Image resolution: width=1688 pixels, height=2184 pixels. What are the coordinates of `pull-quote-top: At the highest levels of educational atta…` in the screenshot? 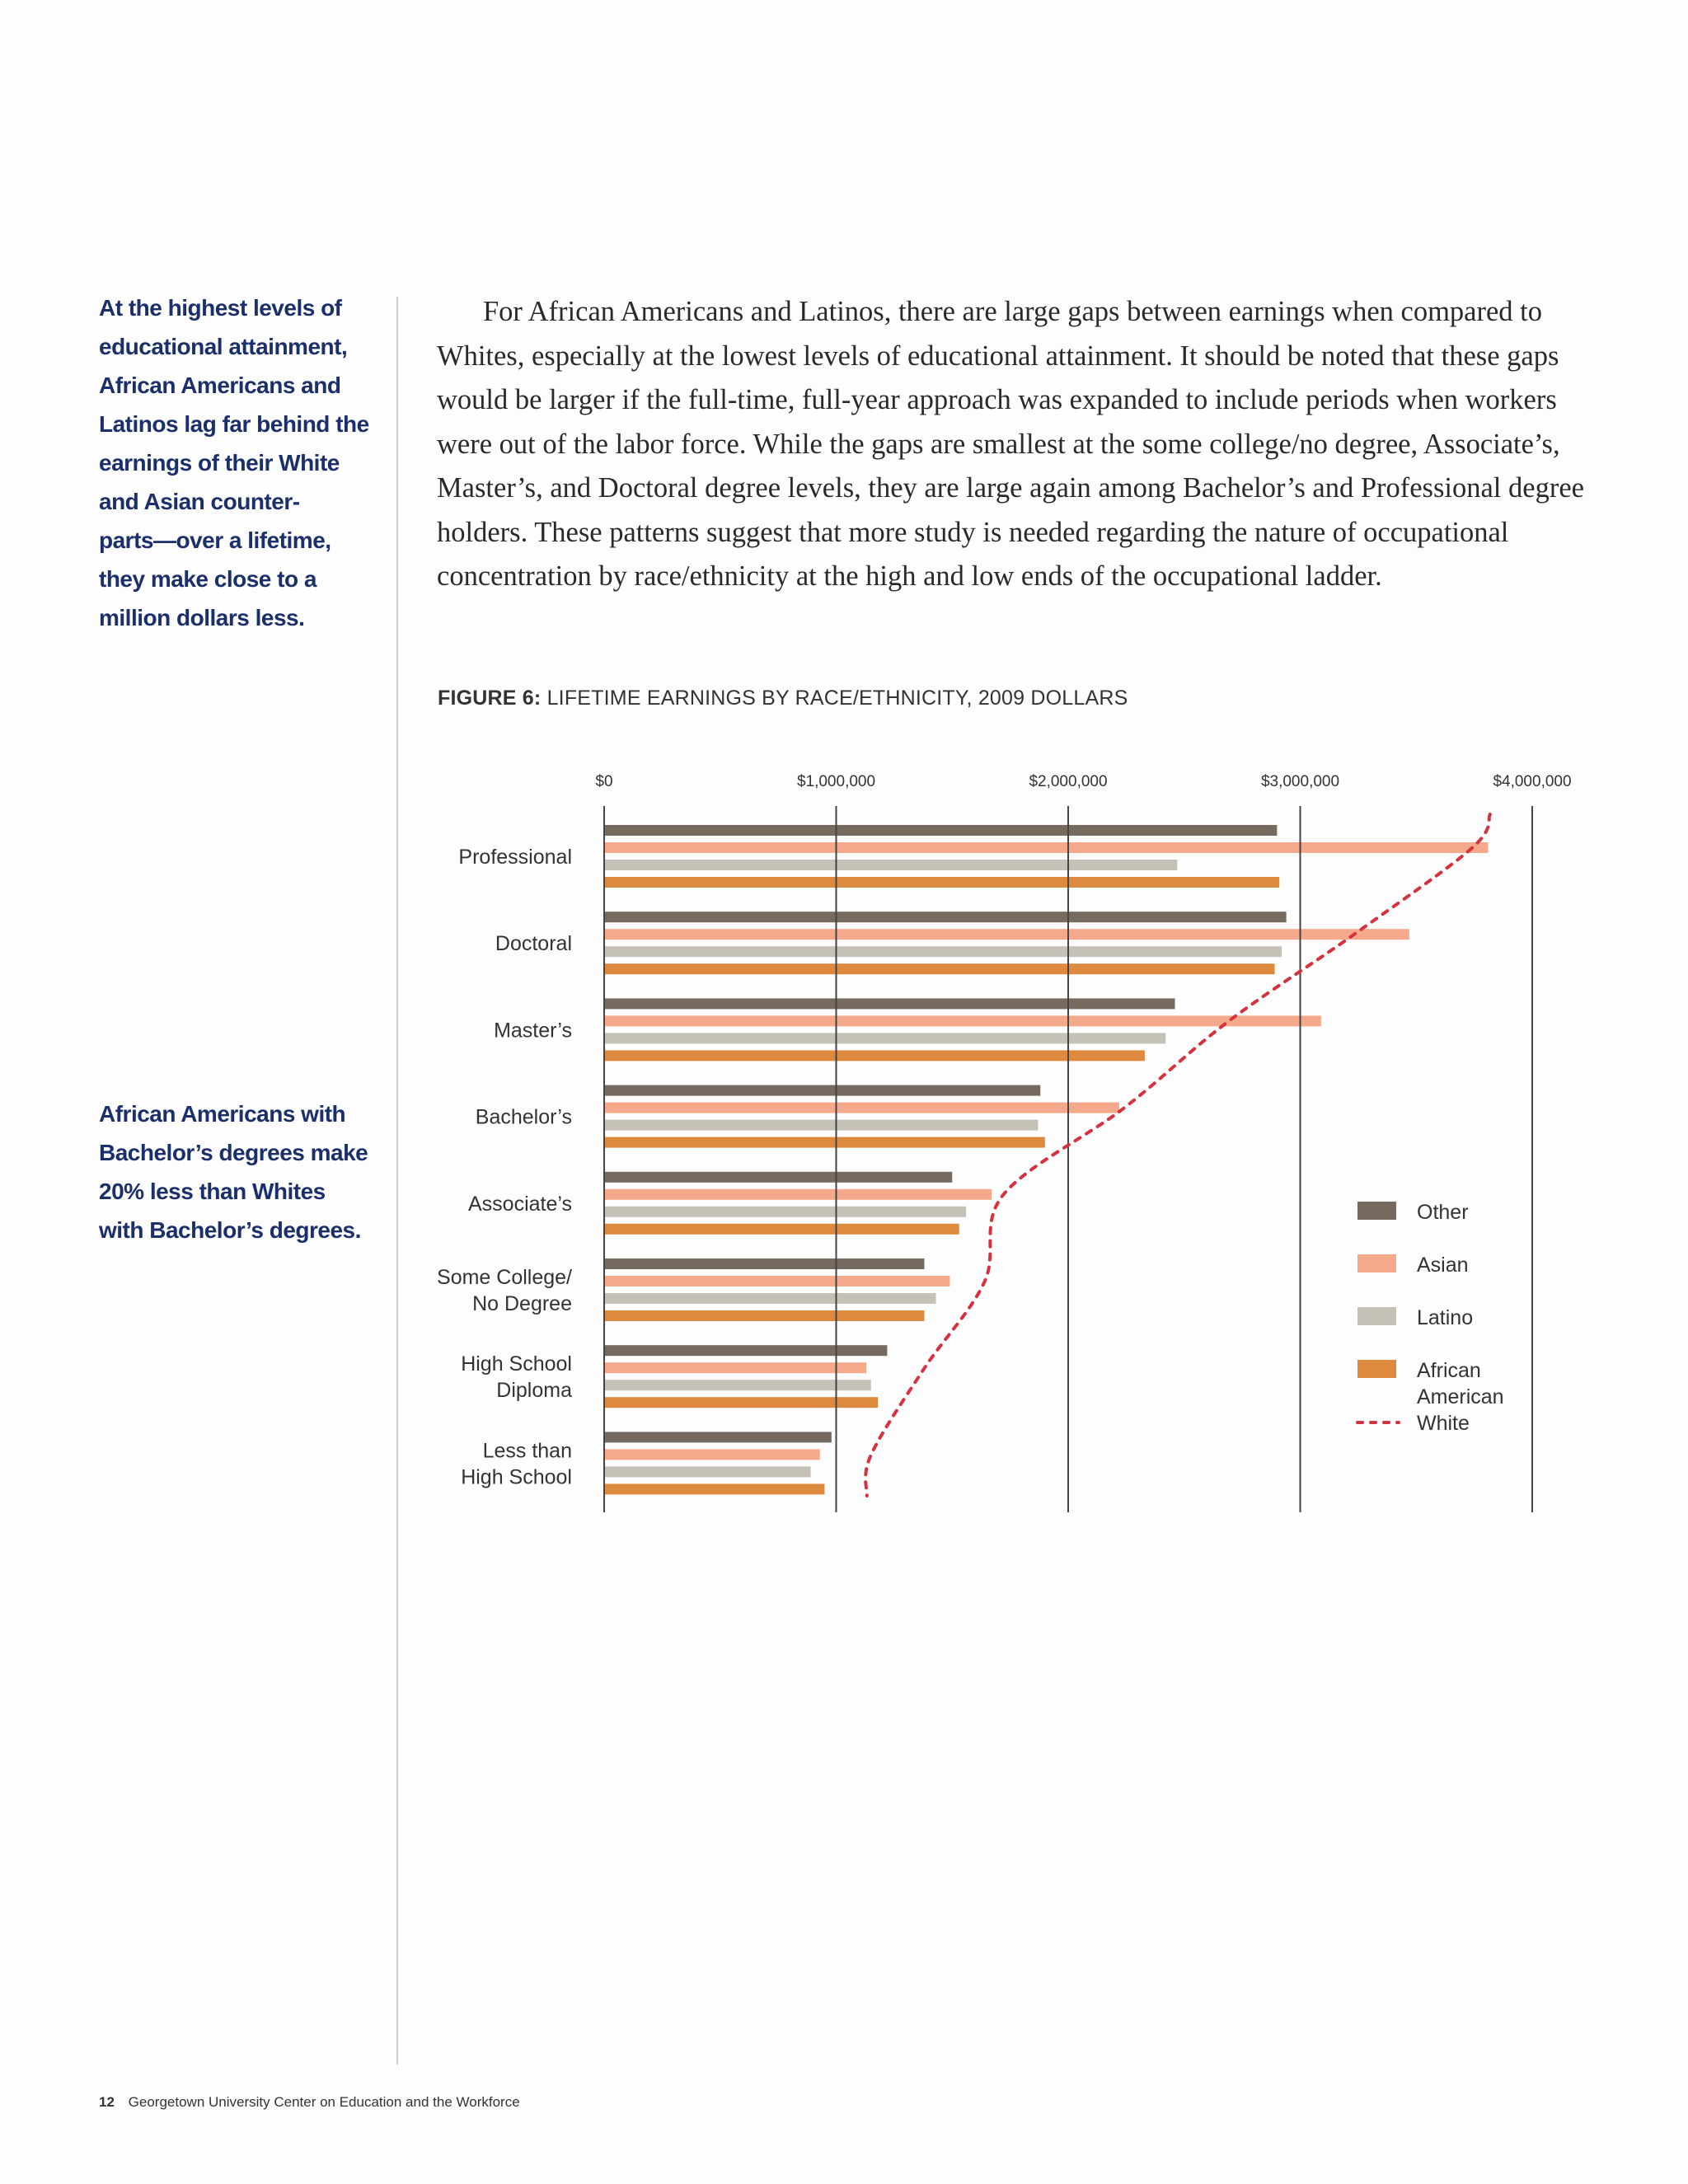 It's located at (235, 462).